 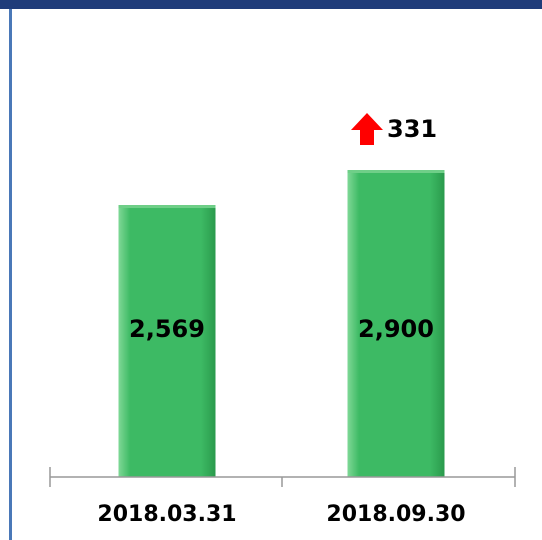 What do you see at coordinates (395, 514) in the screenshot?
I see `x-tick-label: 2018.09.30` at bounding box center [395, 514].